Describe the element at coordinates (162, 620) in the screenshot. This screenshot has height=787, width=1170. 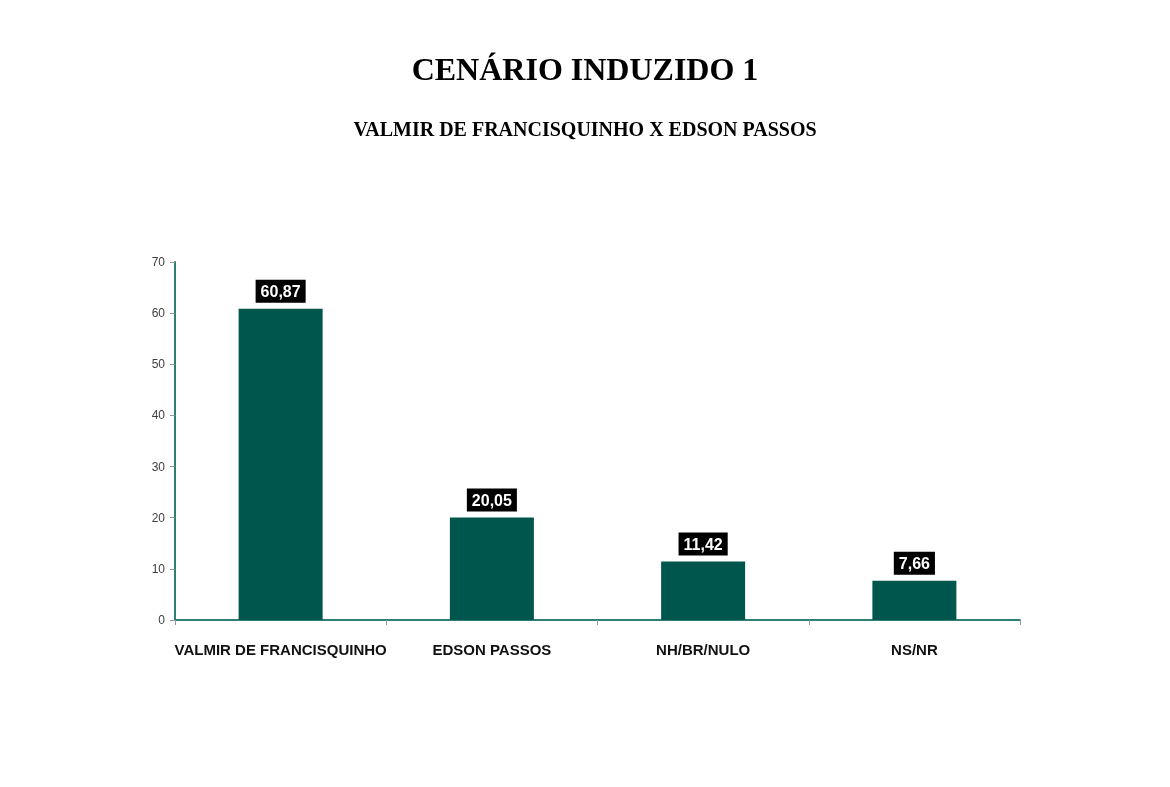
I see `y-tick-label: 0` at that location.